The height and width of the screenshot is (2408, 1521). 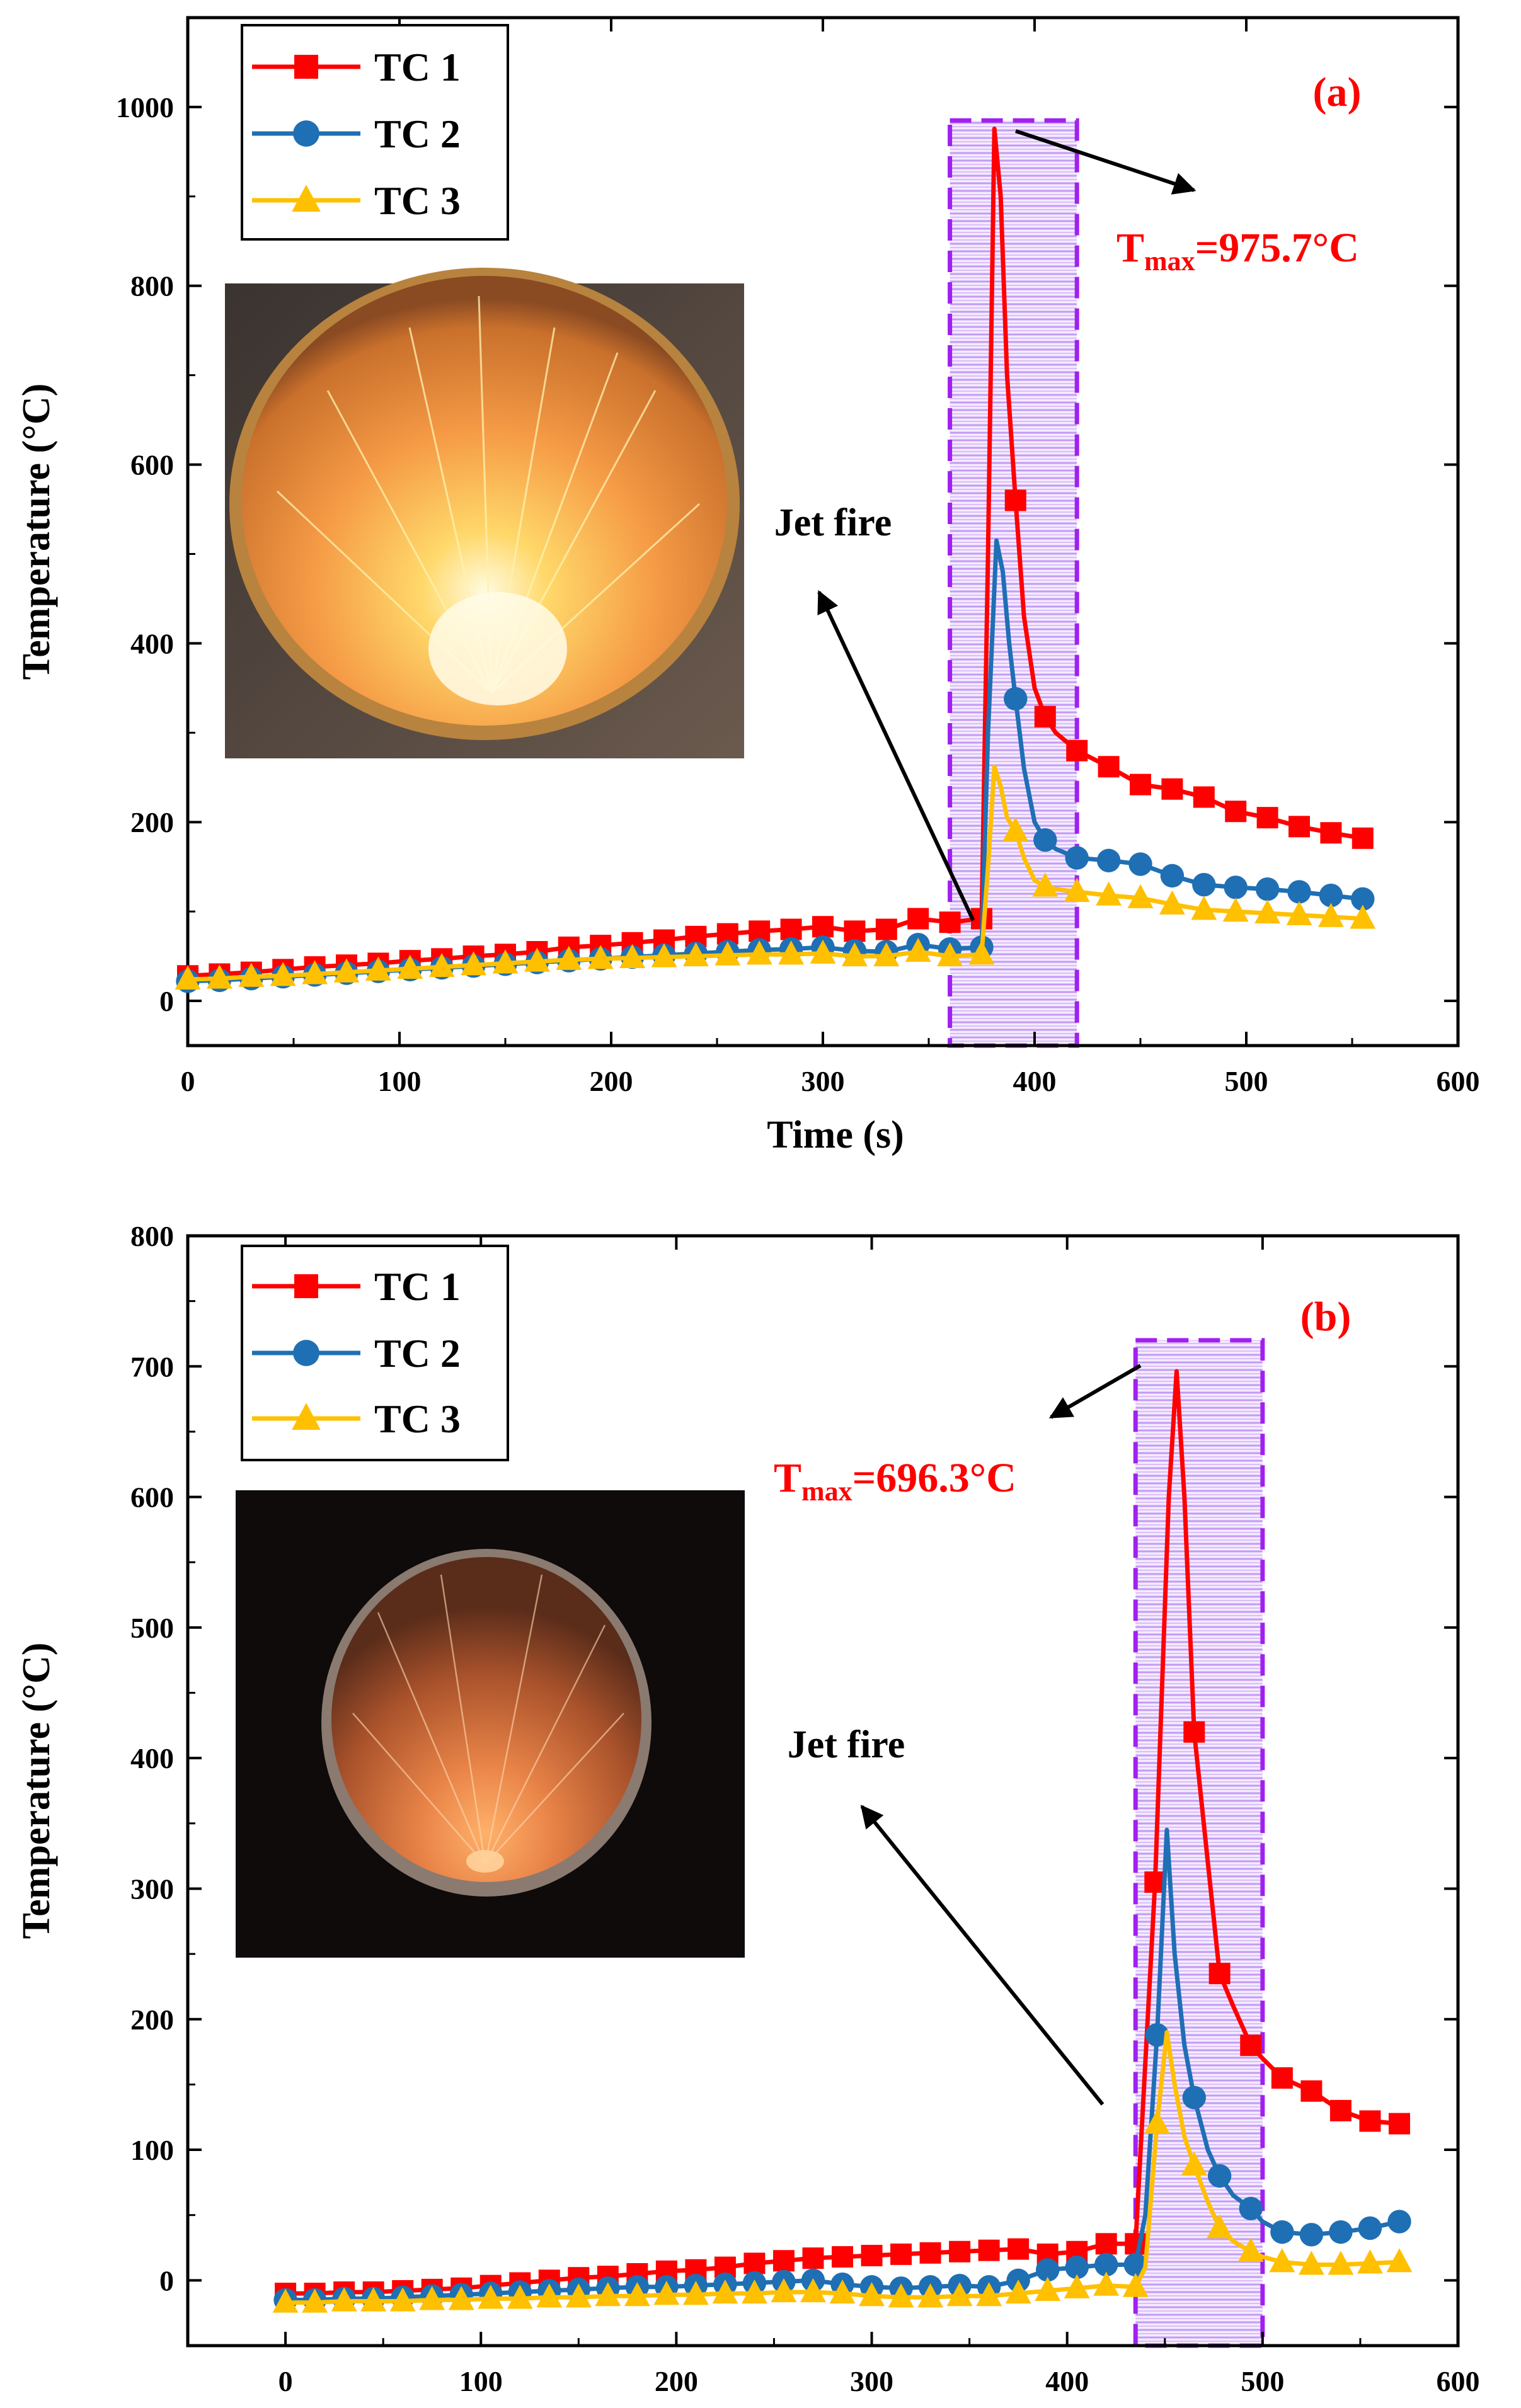 What do you see at coordinates (356, 133) in the screenshot?
I see `legend-entry-2: TC 2` at bounding box center [356, 133].